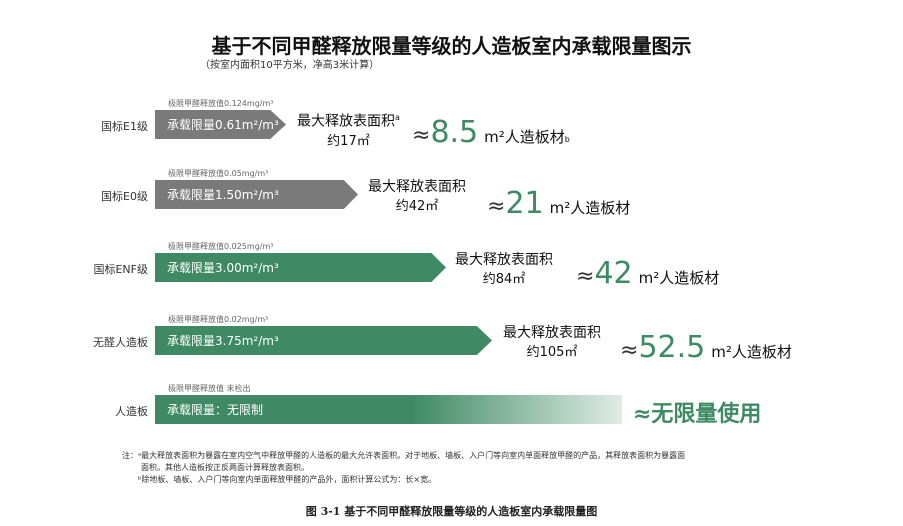  What do you see at coordinates (504, 270) in the screenshot?
I see `max-area-enf: 最大释放表面积 约84㎡` at bounding box center [504, 270].